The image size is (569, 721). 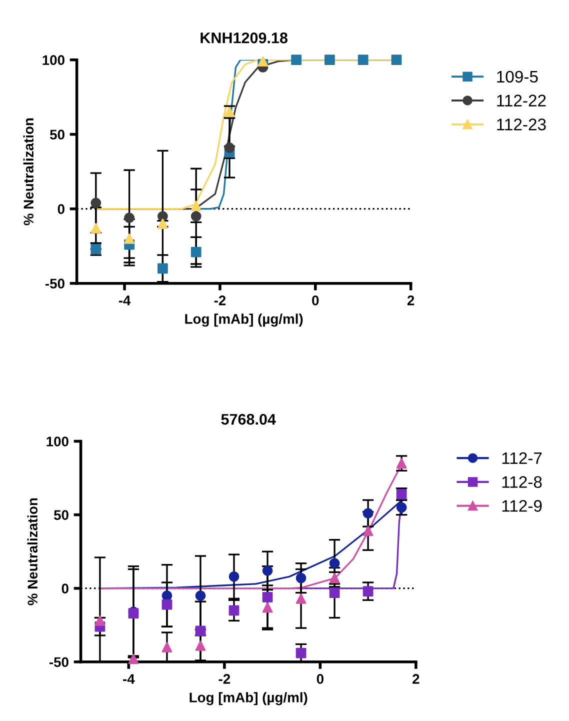 I want to click on legend-label: 112-22, so click(x=521, y=100).